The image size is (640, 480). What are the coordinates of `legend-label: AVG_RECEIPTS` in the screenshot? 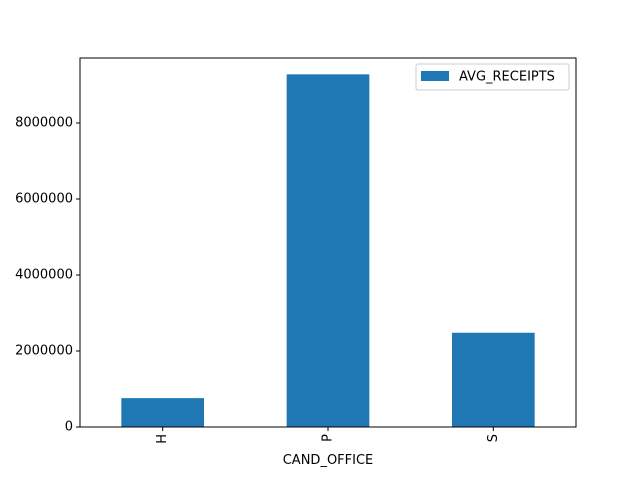 It's located at (507, 77).